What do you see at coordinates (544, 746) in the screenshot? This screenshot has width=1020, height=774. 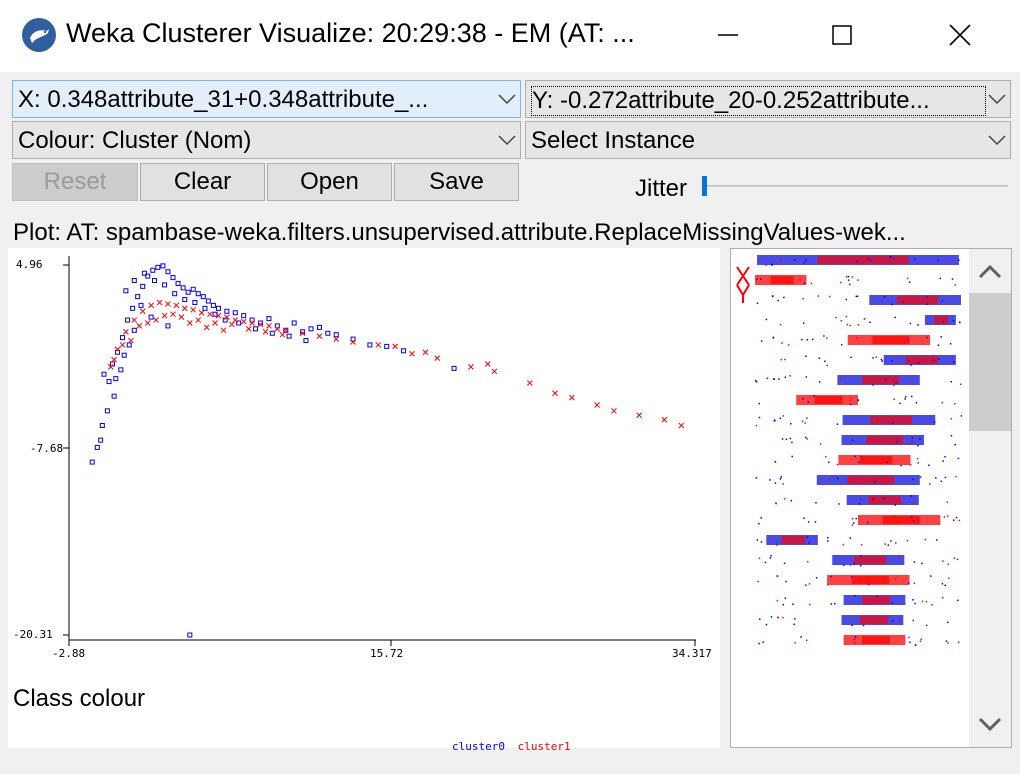 I see `legend-cluster1: cluster1` at bounding box center [544, 746].